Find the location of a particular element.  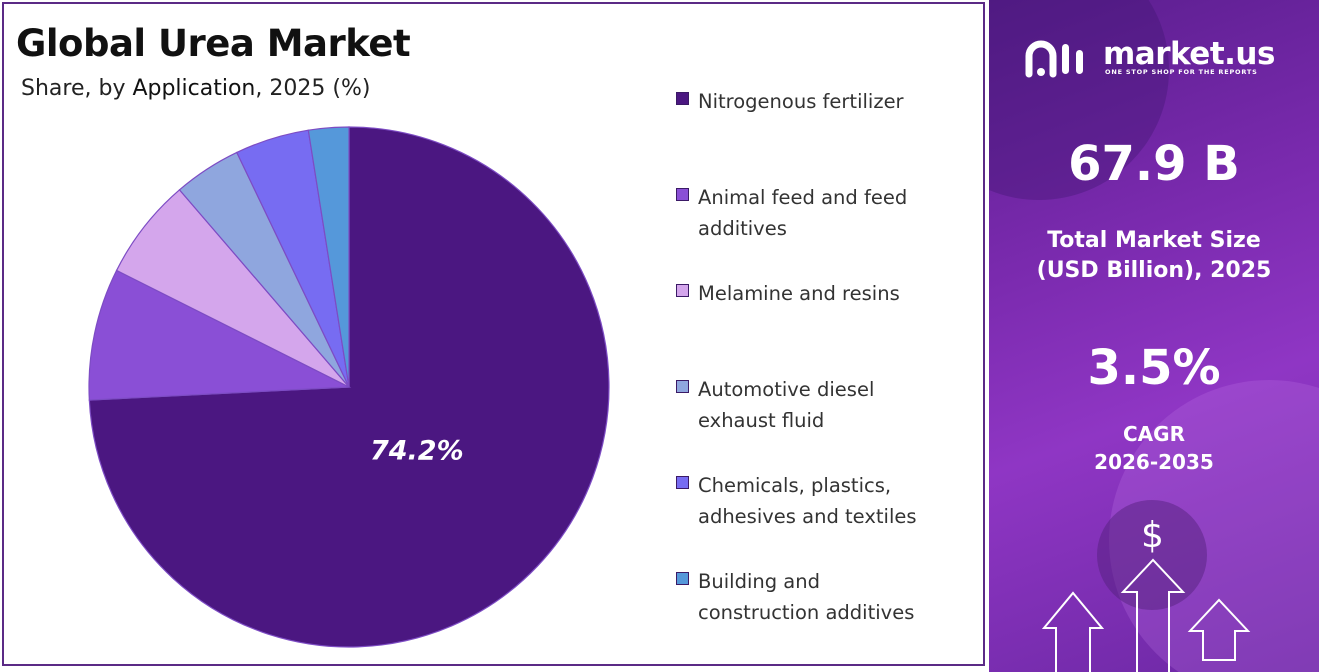

legend-label-line: construction additives is located at coordinates (806, 612).